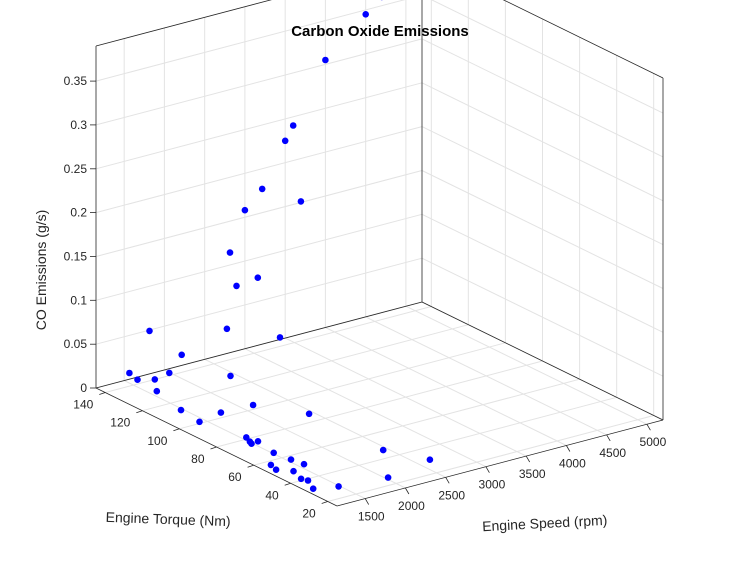  Describe the element at coordinates (235, 477) in the screenshot. I see `y-tick-label: 60` at that location.